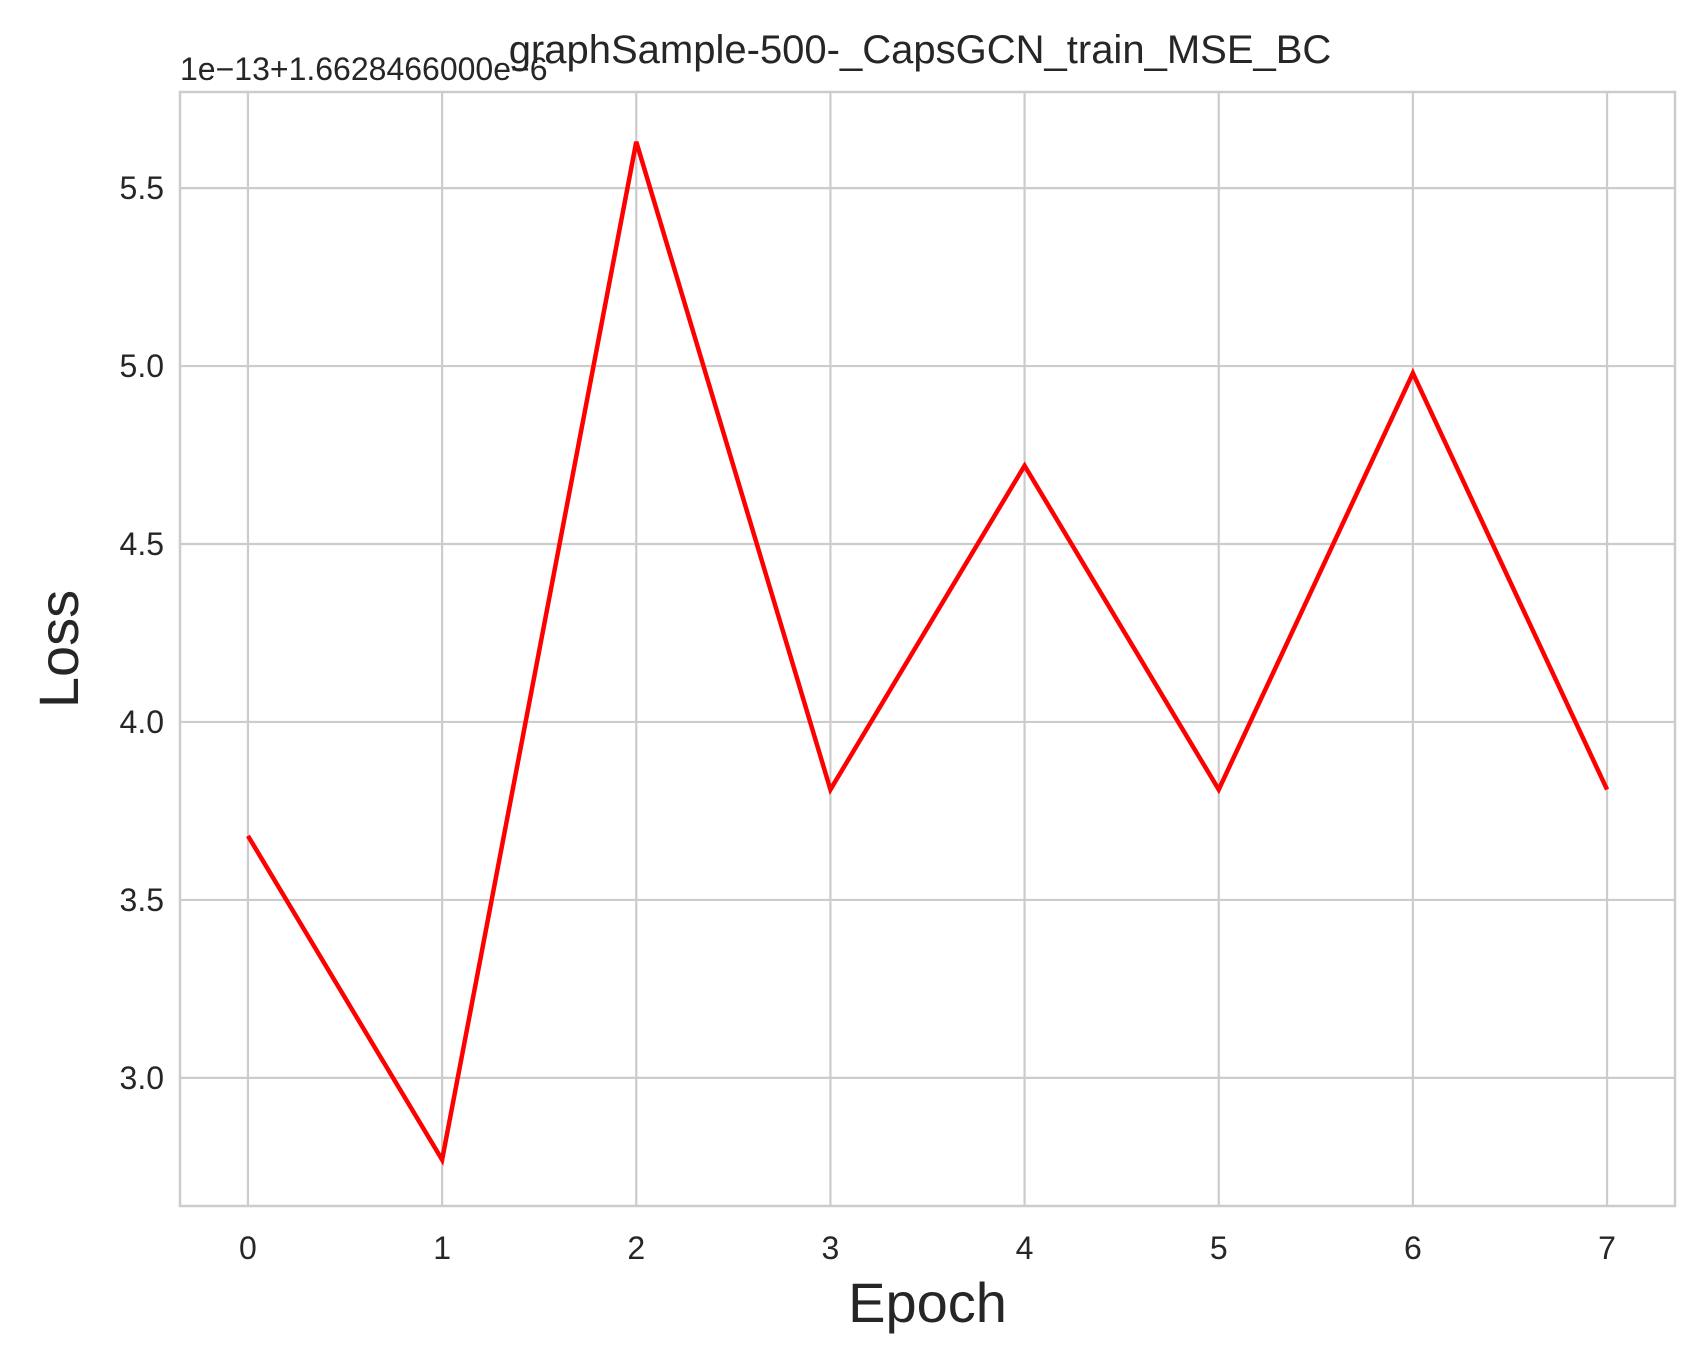  Describe the element at coordinates (142, 188) in the screenshot. I see `y-tick-label: 5.5` at that location.